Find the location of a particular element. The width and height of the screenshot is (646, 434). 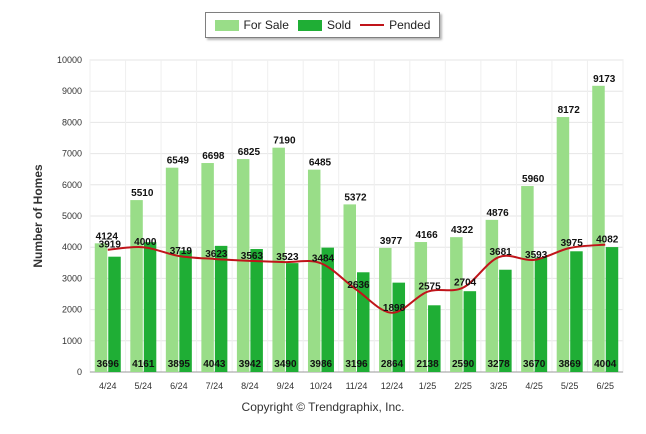

pended-value-label: 2636 is located at coordinates (358, 285).